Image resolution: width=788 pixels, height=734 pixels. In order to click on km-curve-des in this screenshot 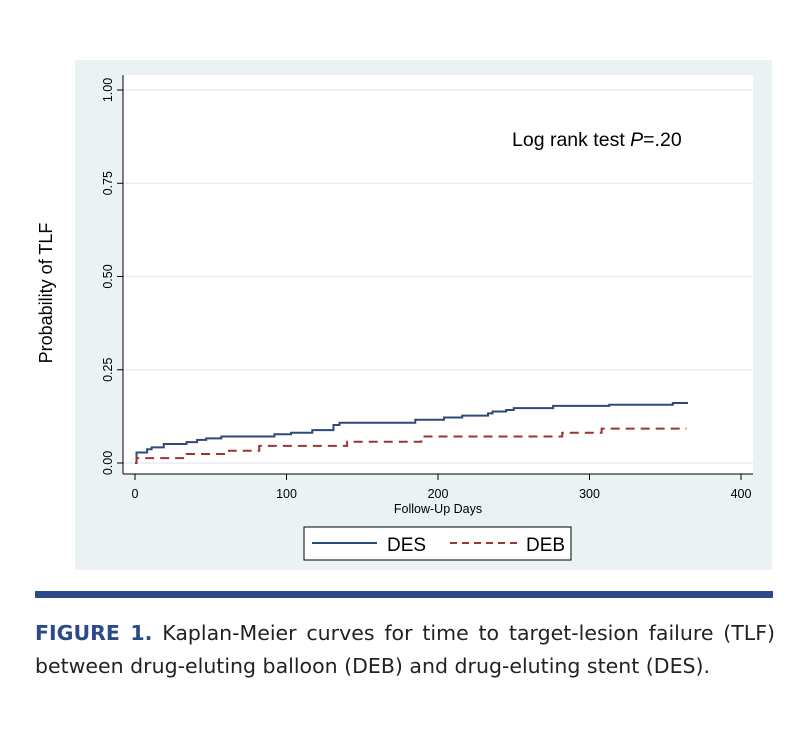, I will do `click(411, 432)`.